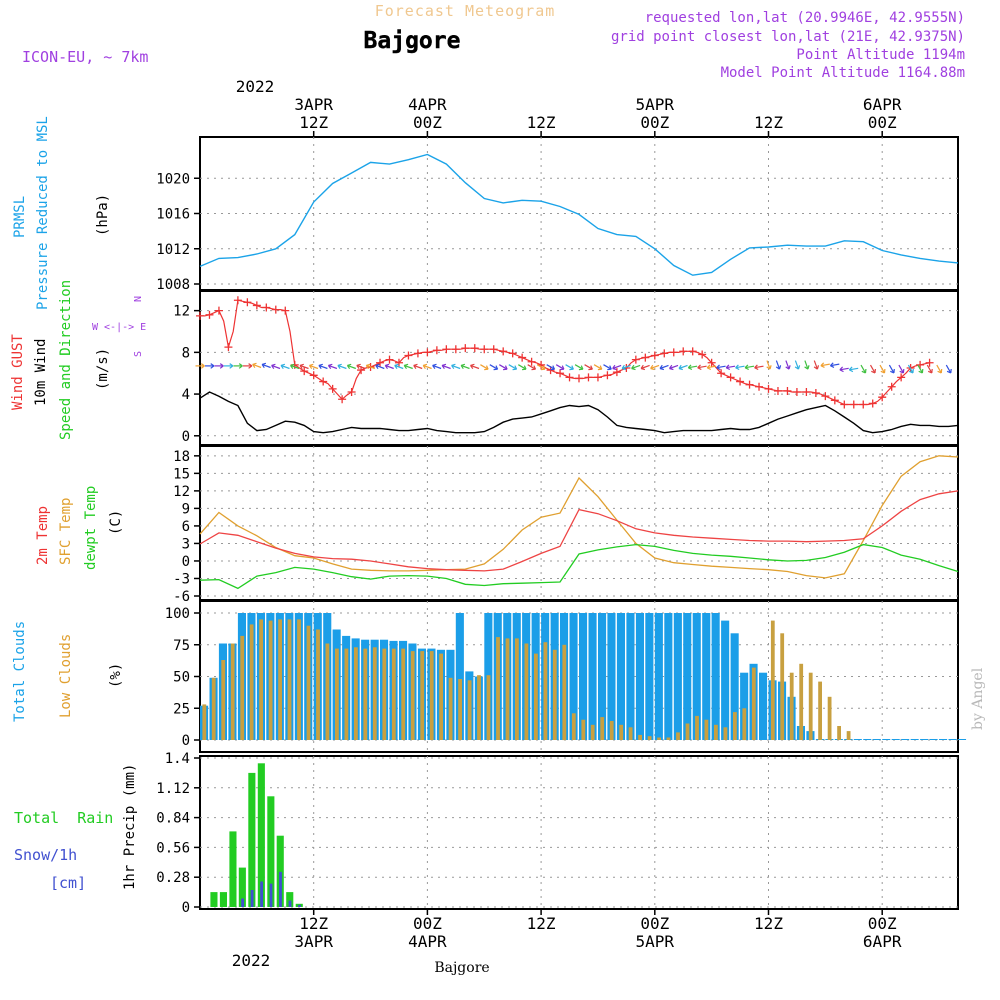 Image resolution: width=1000 pixels, height=1000 pixels. What do you see at coordinates (181, 579) in the screenshot?
I see `y-tick-label: -3` at bounding box center [181, 579].